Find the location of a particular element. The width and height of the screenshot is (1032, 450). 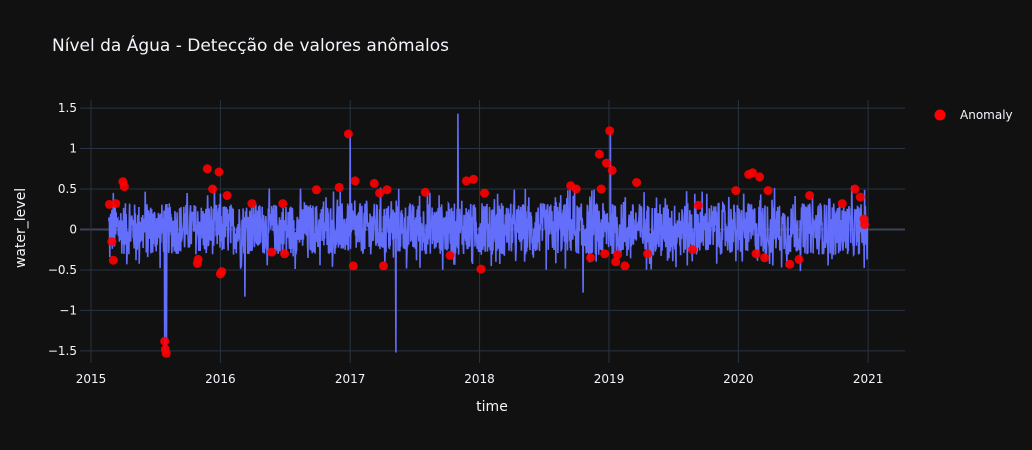

x-axis-ticks: 2015 2016 2017 2018 2019 2020 2021 is located at coordinates (480, 379).